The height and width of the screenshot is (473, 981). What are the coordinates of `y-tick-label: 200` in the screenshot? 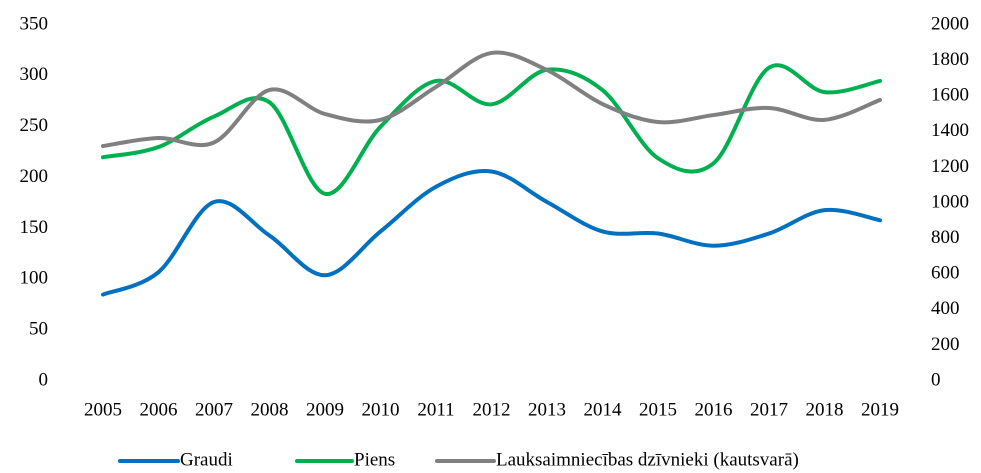 It's located at (34, 176).